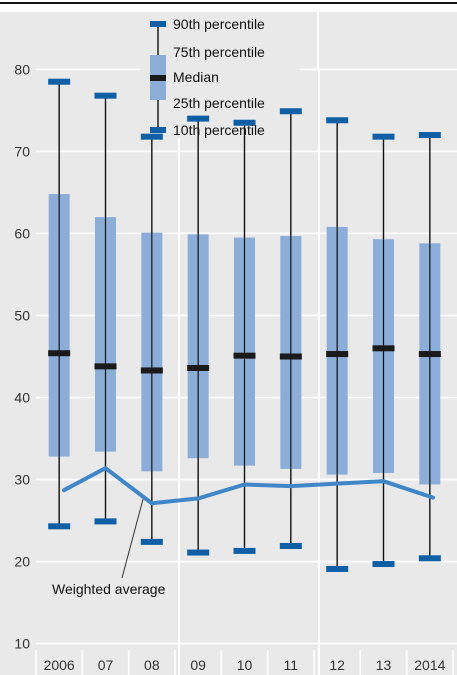 The width and height of the screenshot is (457, 675). Describe the element at coordinates (219, 103) in the screenshot. I see `legend-label-p25: 25th percentile` at that location.